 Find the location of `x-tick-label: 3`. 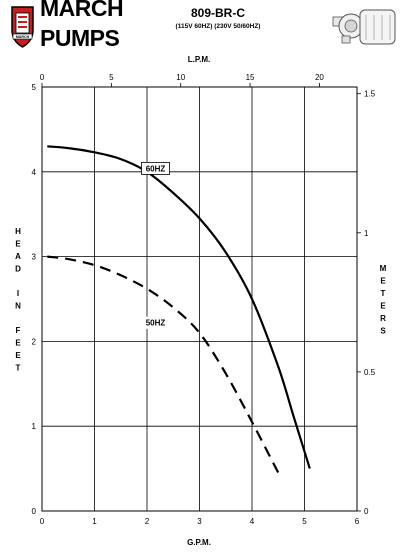

x-tick-label: 3 is located at coordinates (199, 521).